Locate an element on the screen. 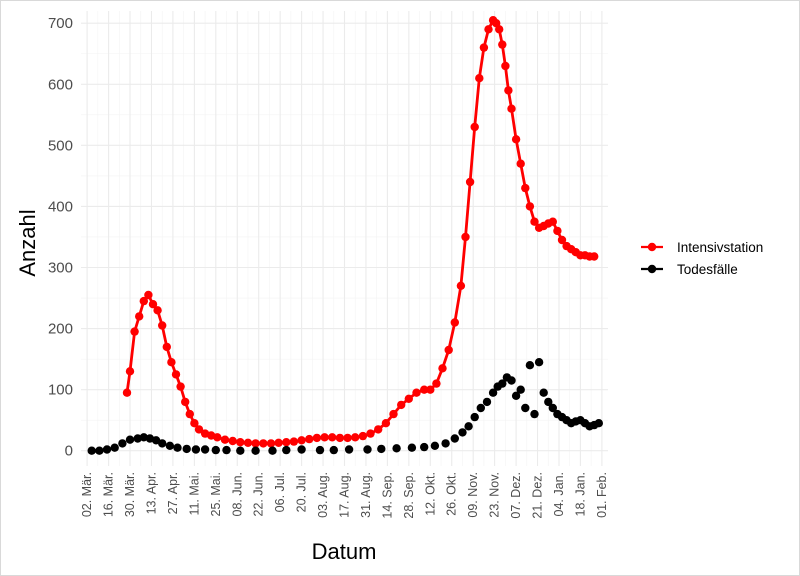 This screenshot has width=800, height=576. x-tick-label: 03. Aug. is located at coordinates (323, 495).